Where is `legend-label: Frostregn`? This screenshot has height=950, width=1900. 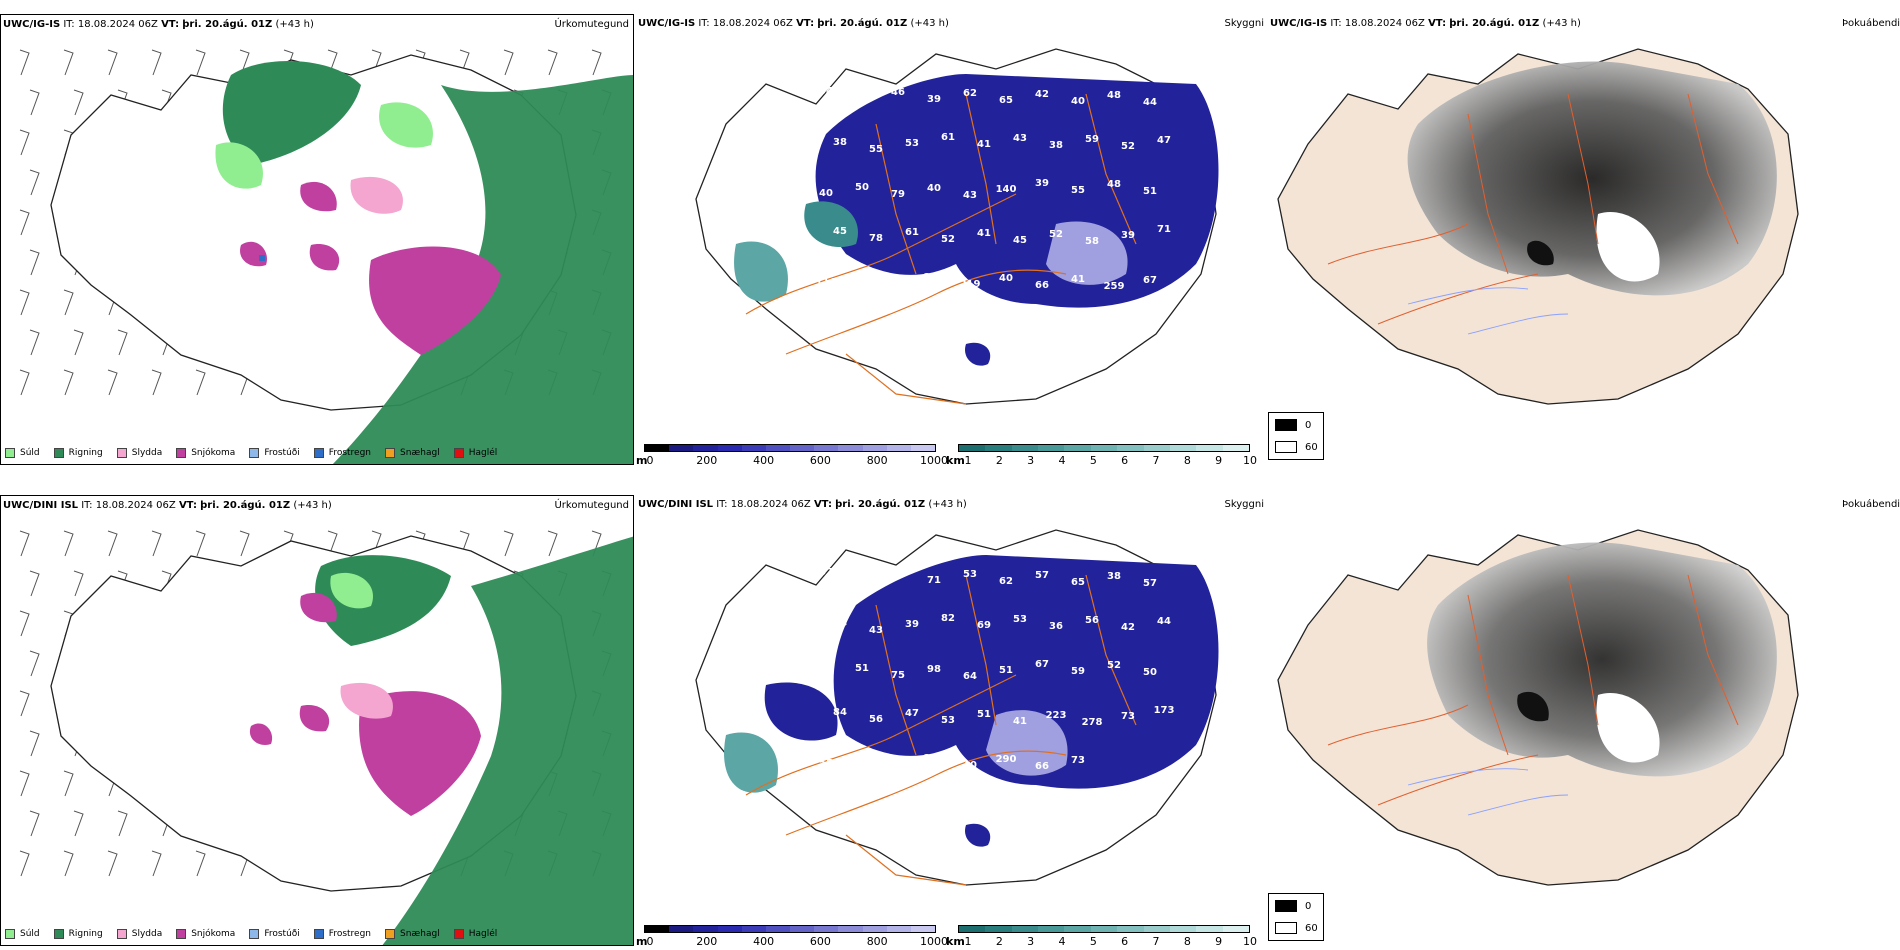 legend-label: Frostregn is located at coordinates (350, 934).